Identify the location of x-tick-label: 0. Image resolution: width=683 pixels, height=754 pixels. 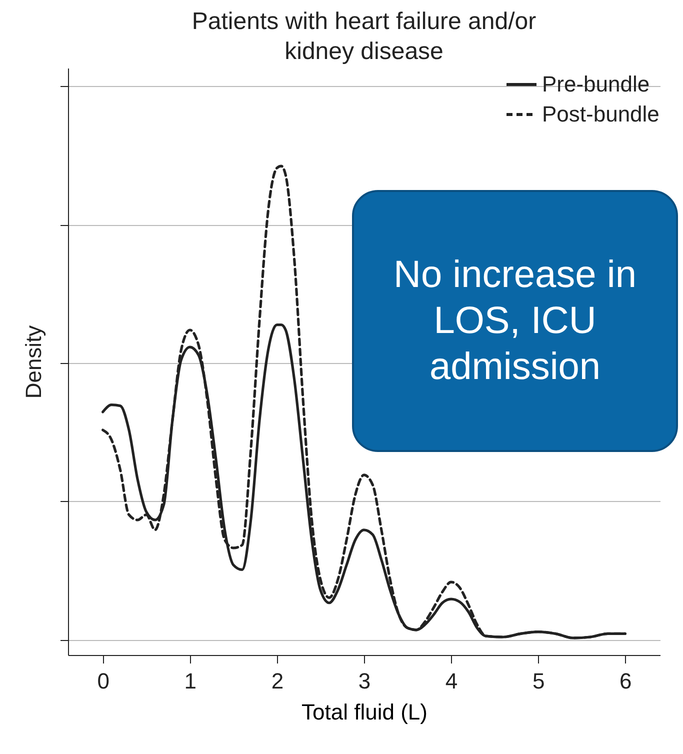
(103, 681).